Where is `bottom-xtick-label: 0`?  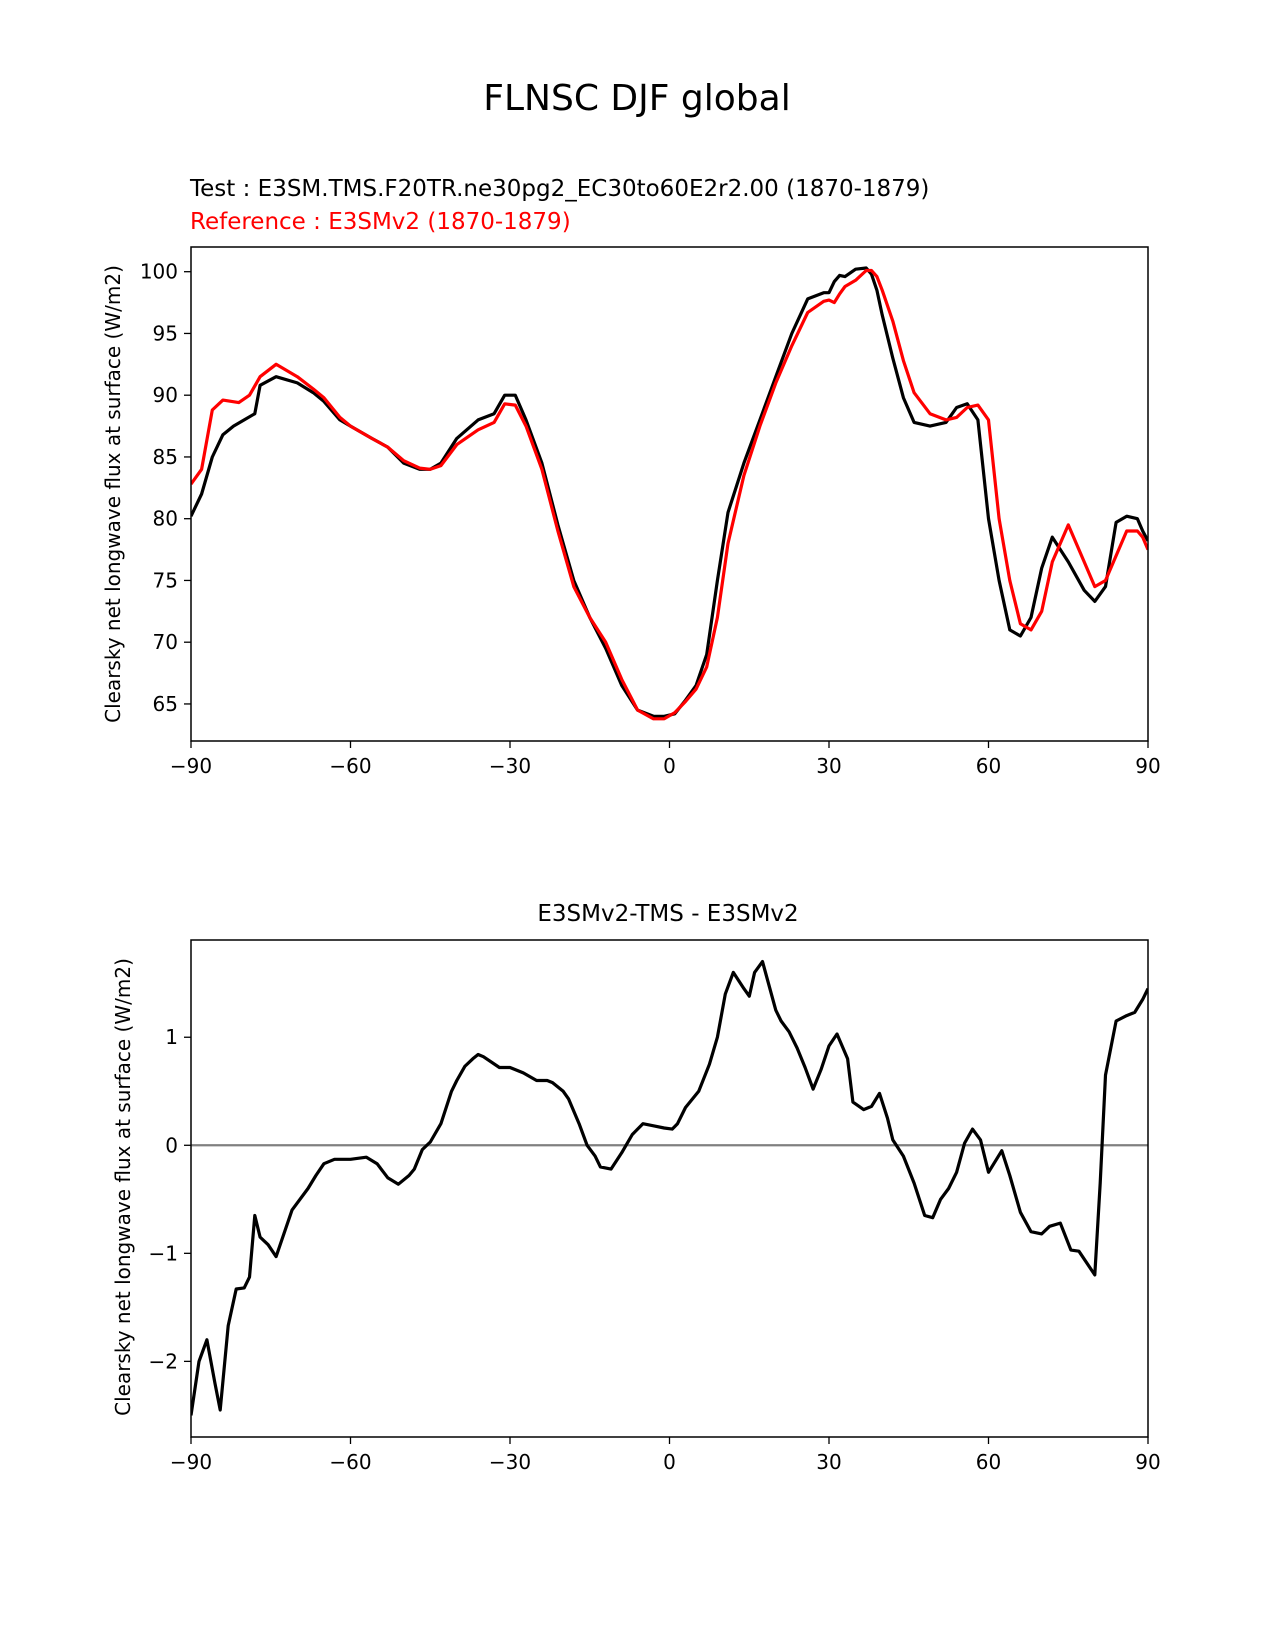
bottom-xtick-label: 0 is located at coordinates (669, 1462).